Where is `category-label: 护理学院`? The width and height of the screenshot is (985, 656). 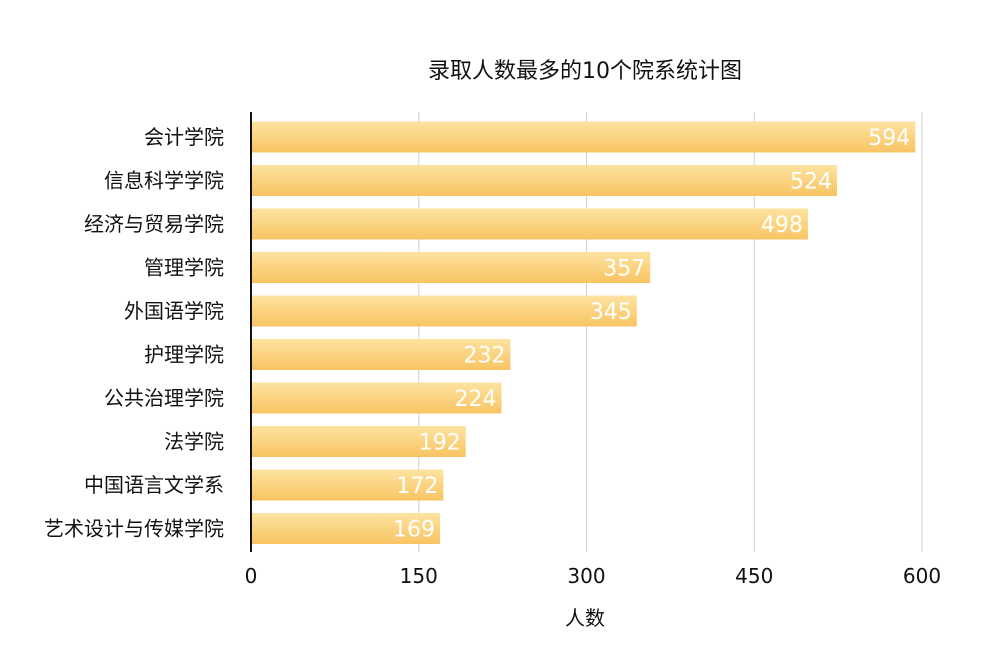
category-label: 护理学院 is located at coordinates (184, 355).